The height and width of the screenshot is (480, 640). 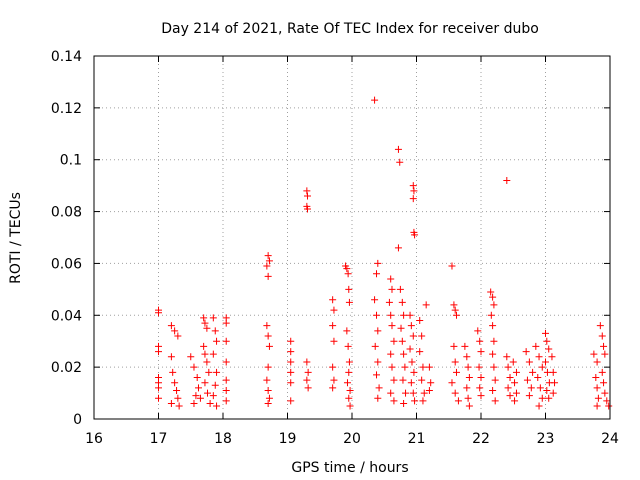 What do you see at coordinates (66, 57) in the screenshot?
I see `y-tick-label: 0.14` at bounding box center [66, 57].